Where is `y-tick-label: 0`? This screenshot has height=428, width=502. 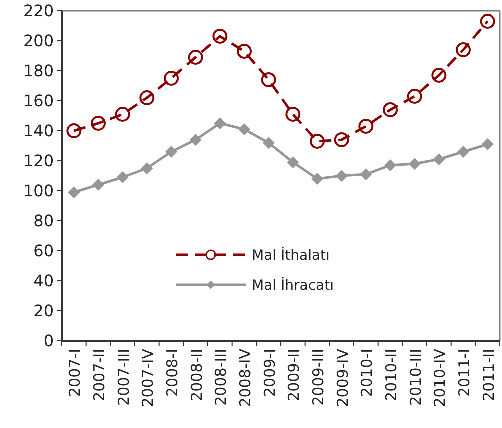
y-tick-label: 0 is located at coordinates (49, 341).